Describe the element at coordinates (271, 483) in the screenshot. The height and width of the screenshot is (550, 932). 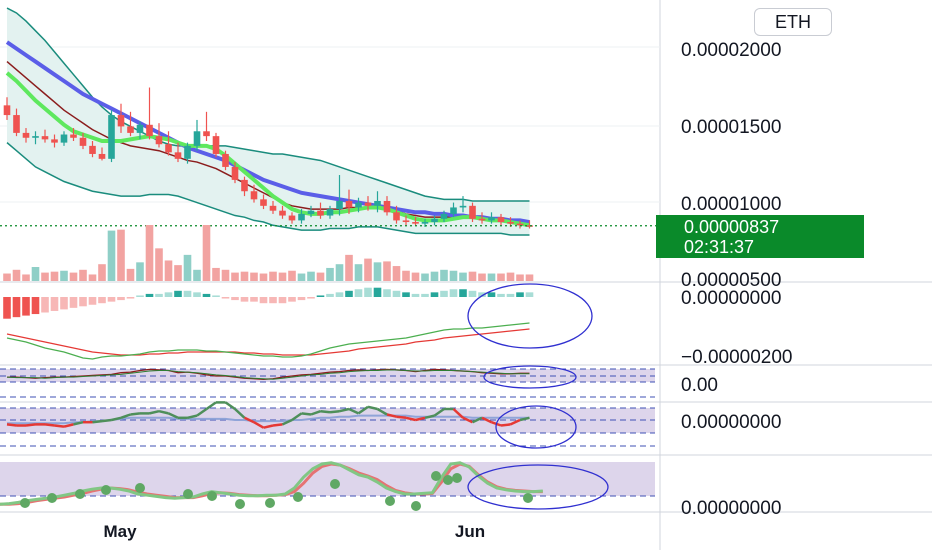
I see `stoch-fast` at that location.